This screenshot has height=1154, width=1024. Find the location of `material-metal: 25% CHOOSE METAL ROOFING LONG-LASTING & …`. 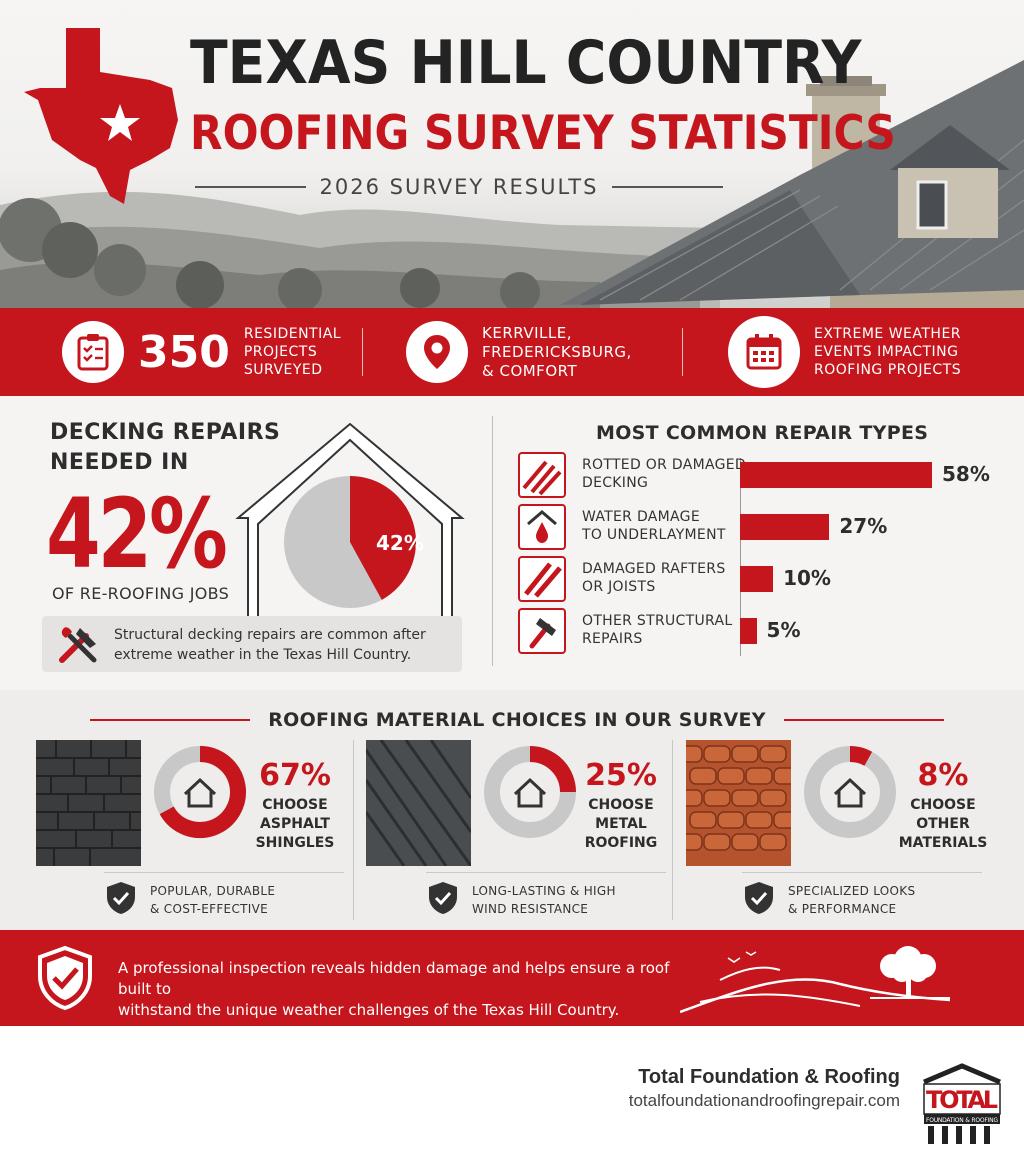

material-metal: 25% CHOOSE METAL ROOFING LONG-LASTING & … is located at coordinates (531, 830).